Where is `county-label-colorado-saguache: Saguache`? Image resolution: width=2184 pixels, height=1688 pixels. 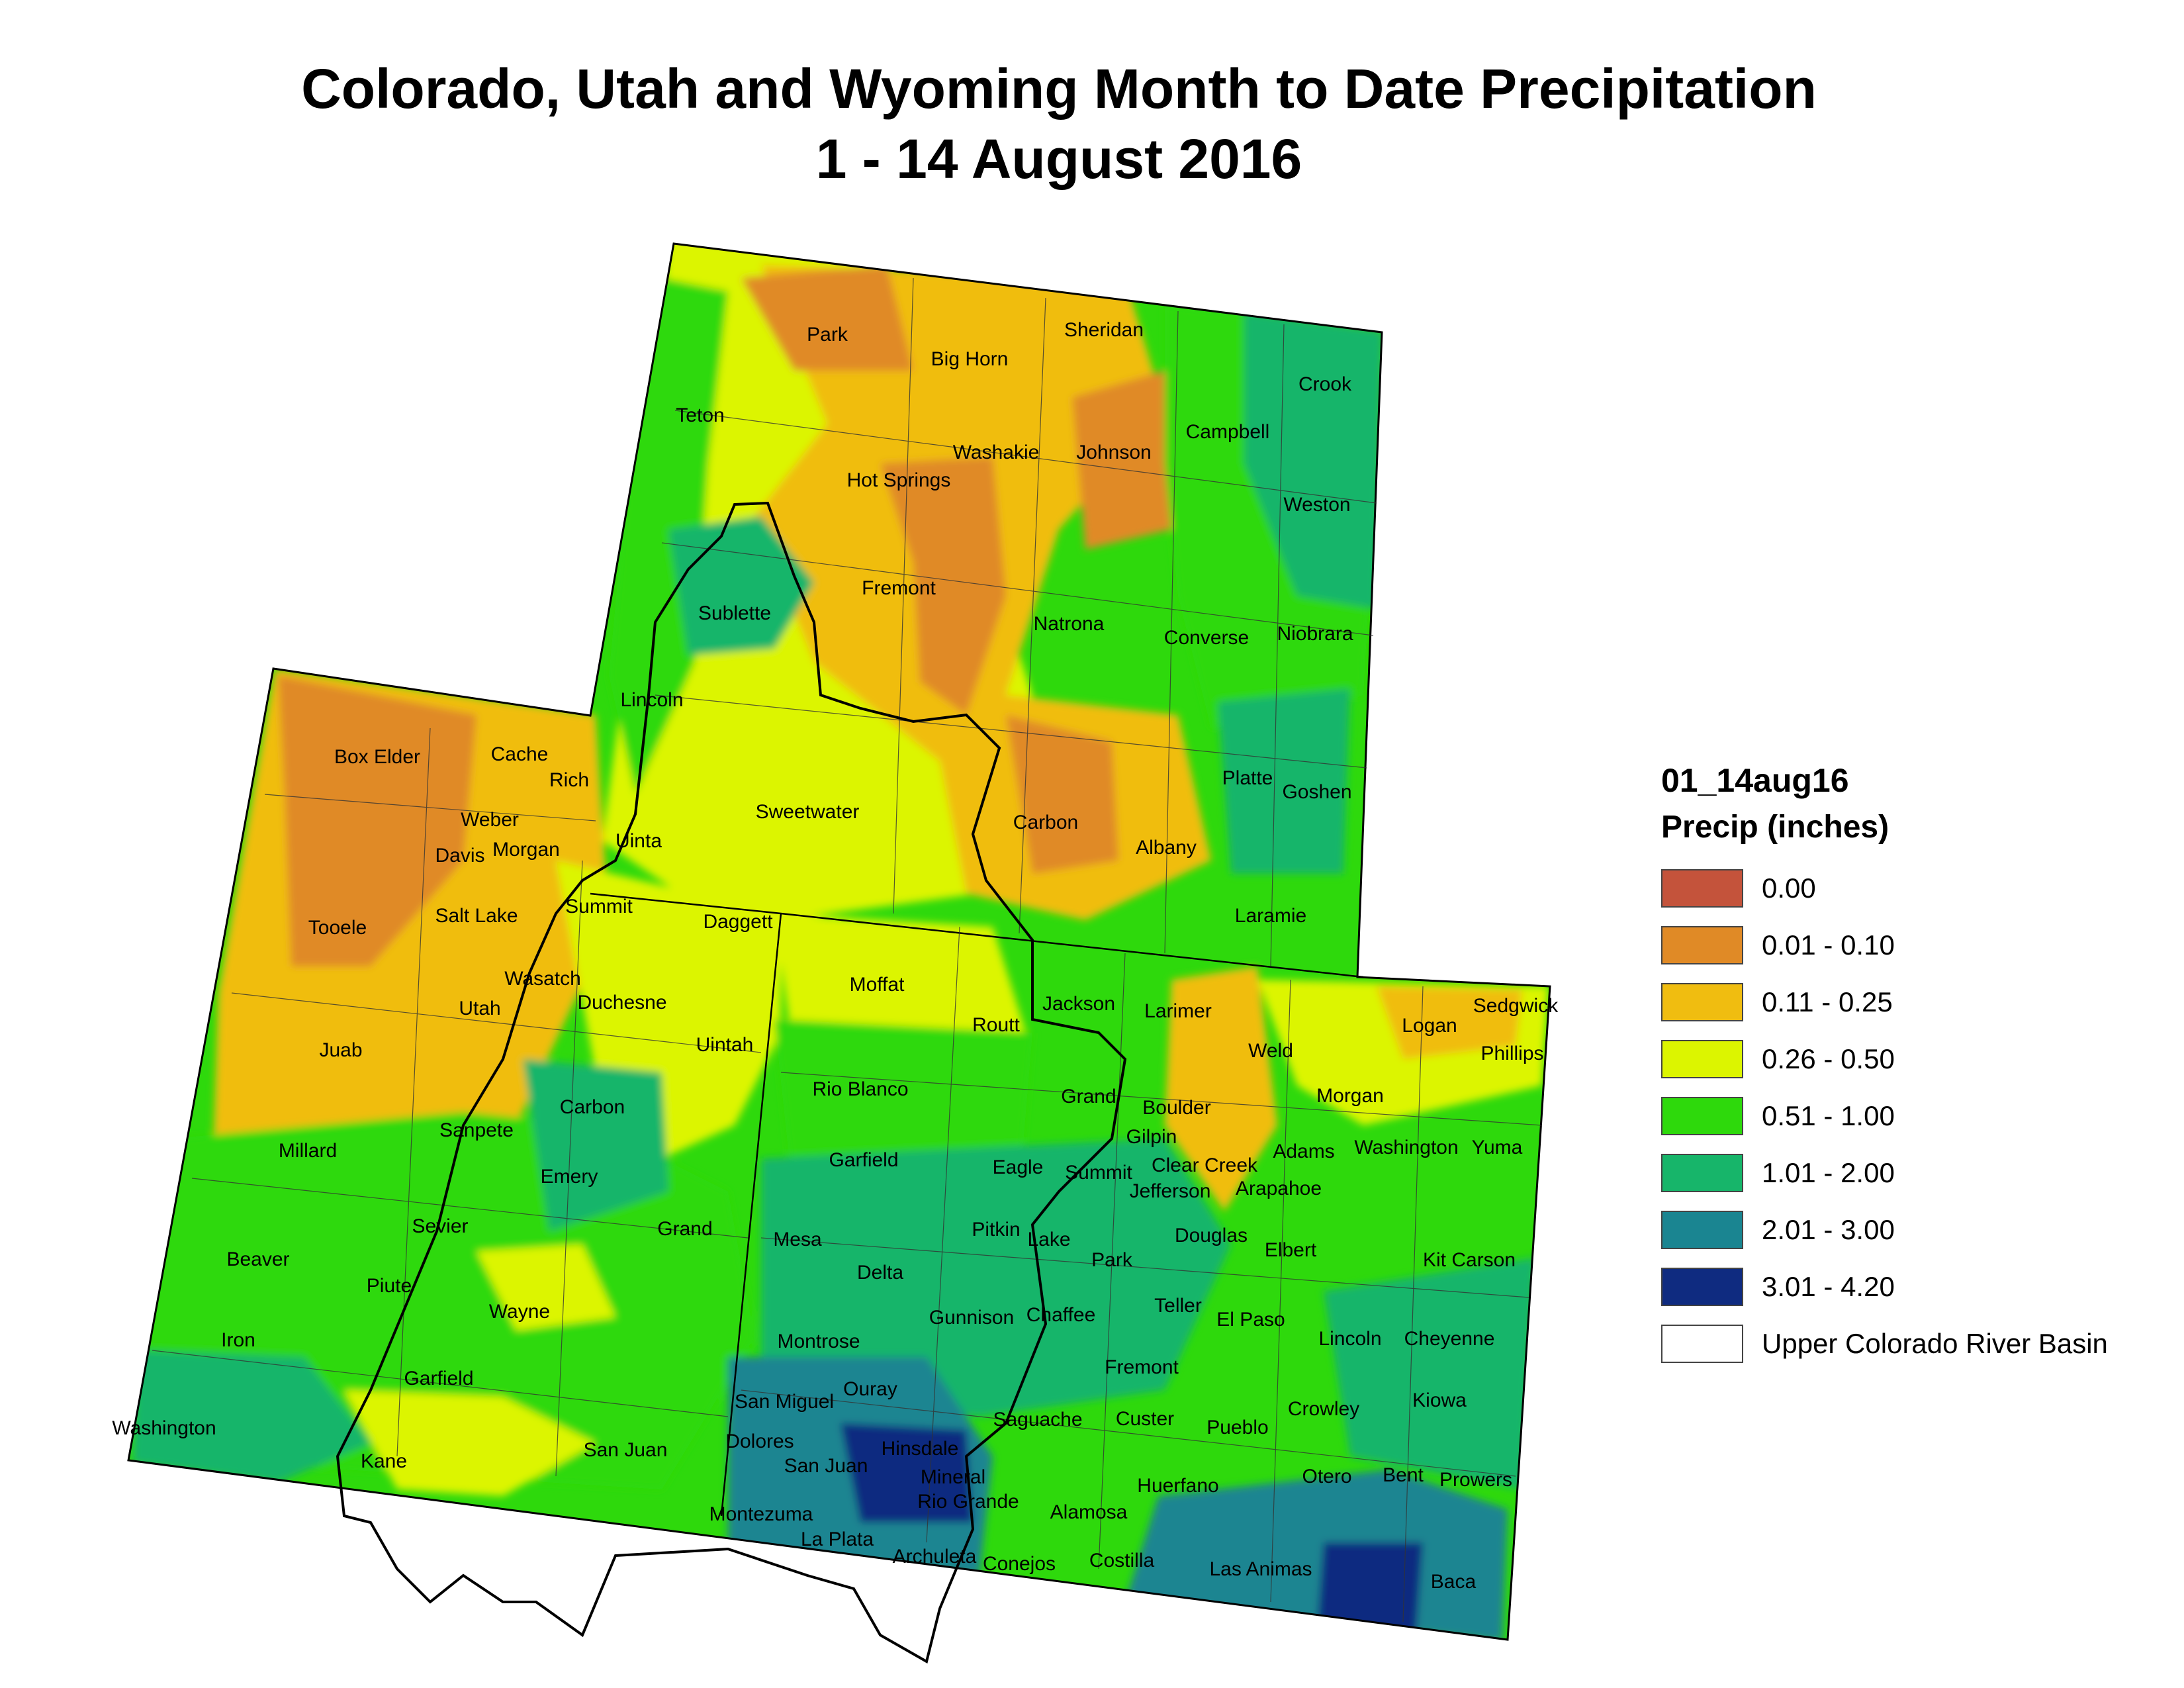
county-label-colorado-saguache: Saguache is located at coordinates (1037, 1419).